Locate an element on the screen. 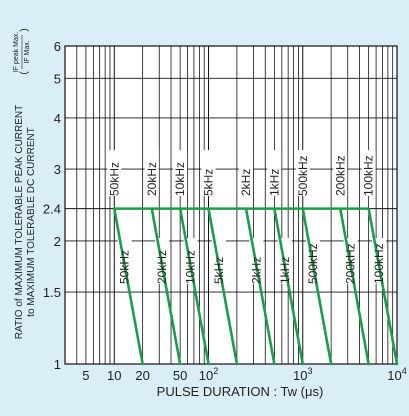  y-tick-label: 6 is located at coordinates (57, 46).